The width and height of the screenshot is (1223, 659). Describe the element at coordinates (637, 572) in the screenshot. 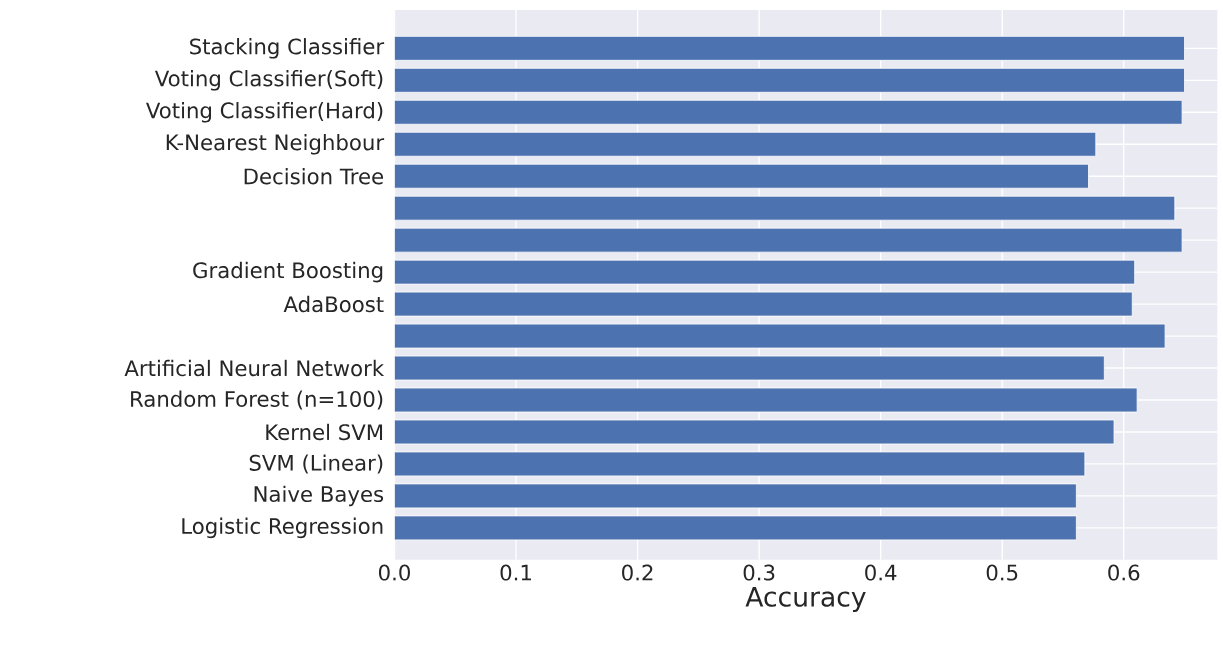

I see `x-tick-label: 0.2` at that location.